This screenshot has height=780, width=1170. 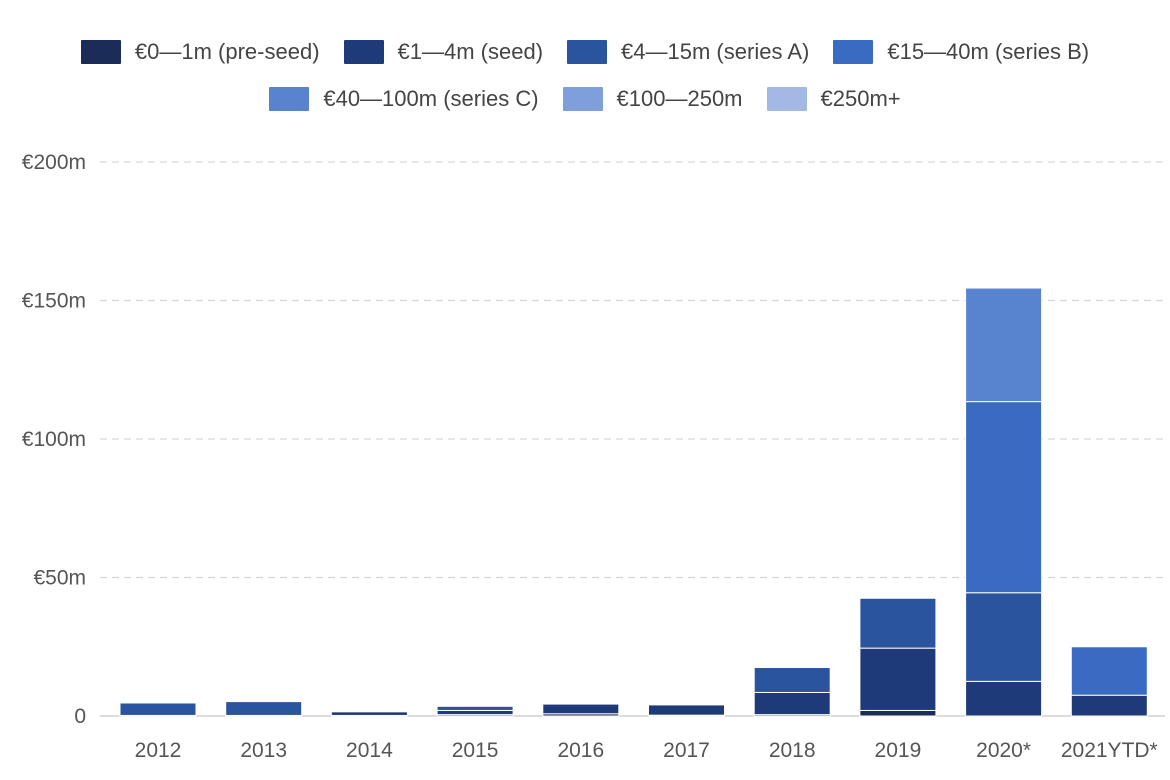 I want to click on legend-label-seed: €1—4m (seed), so click(x=470, y=51).